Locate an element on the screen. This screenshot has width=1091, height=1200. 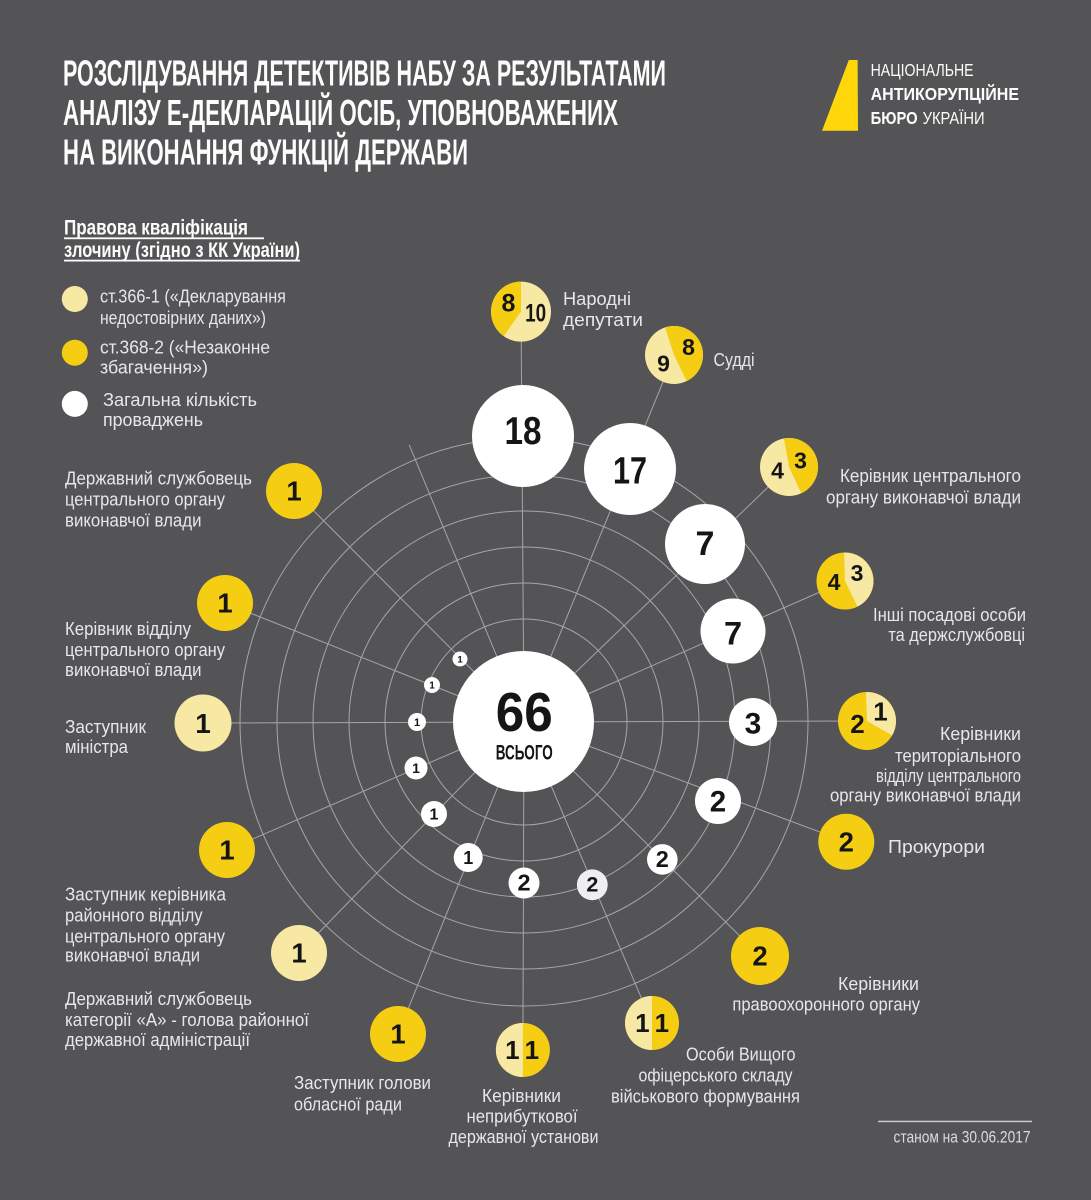
svg-text: ст.368-2 («Незаконне is located at coordinates (185, 347).